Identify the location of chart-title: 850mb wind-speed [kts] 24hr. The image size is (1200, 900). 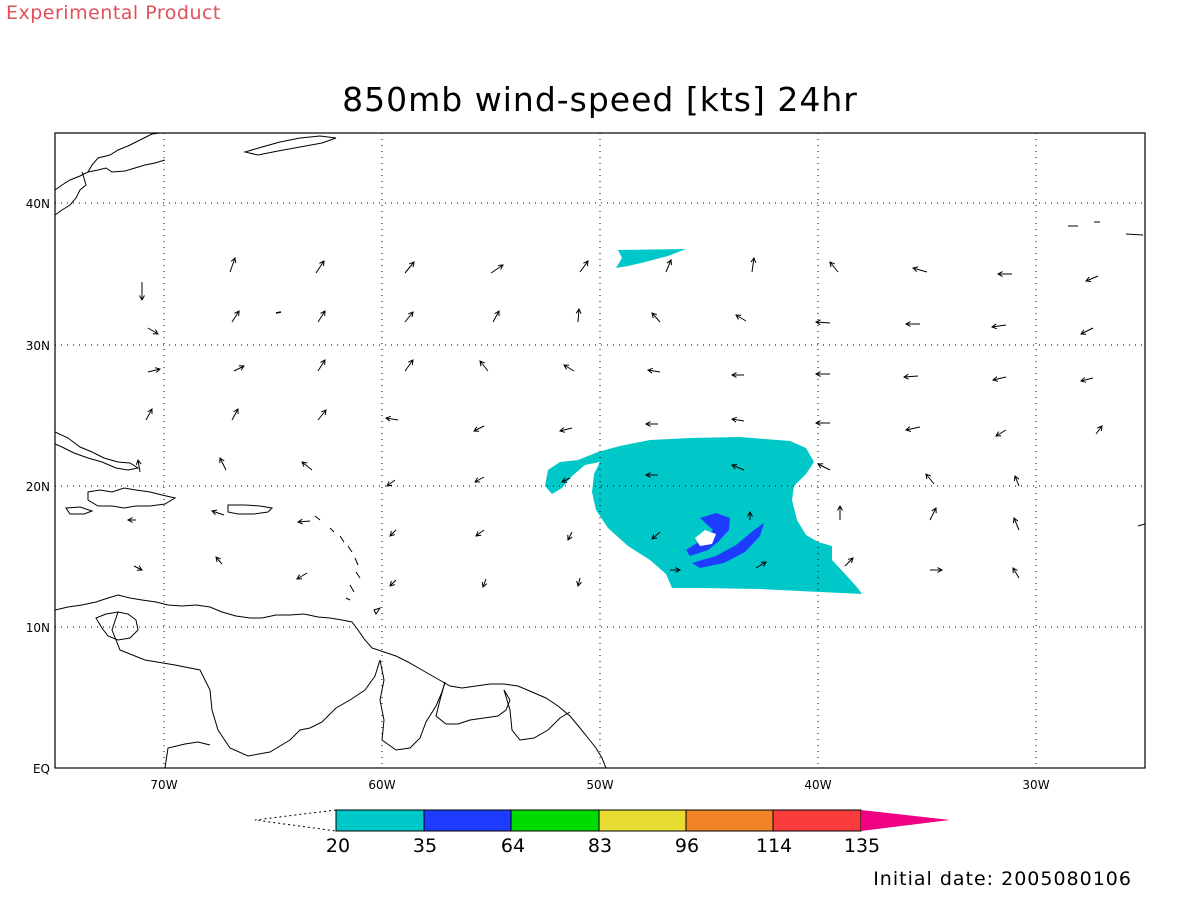
(600, 99).